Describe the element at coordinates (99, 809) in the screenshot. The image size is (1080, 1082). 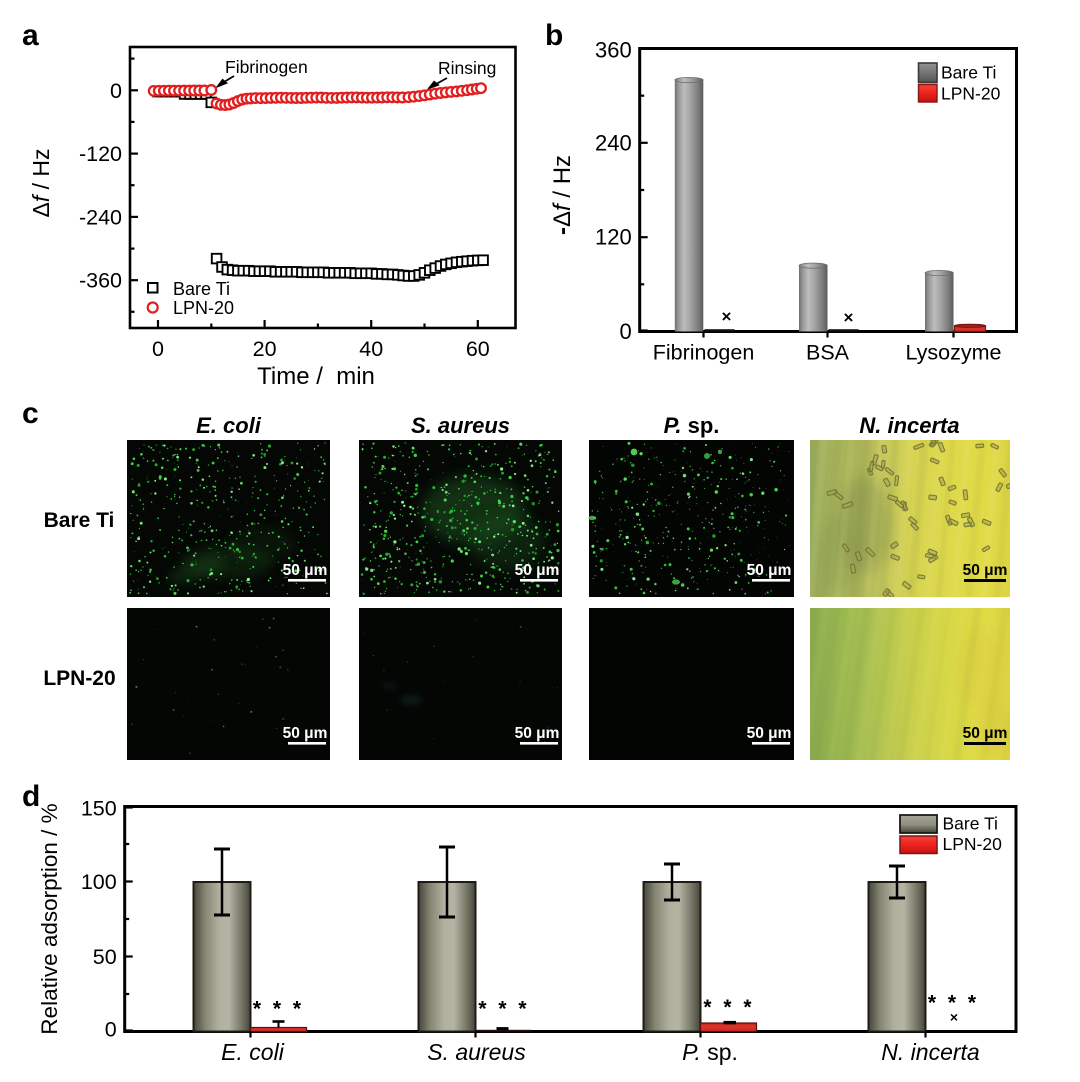
I see `svg-text: 150` at that location.